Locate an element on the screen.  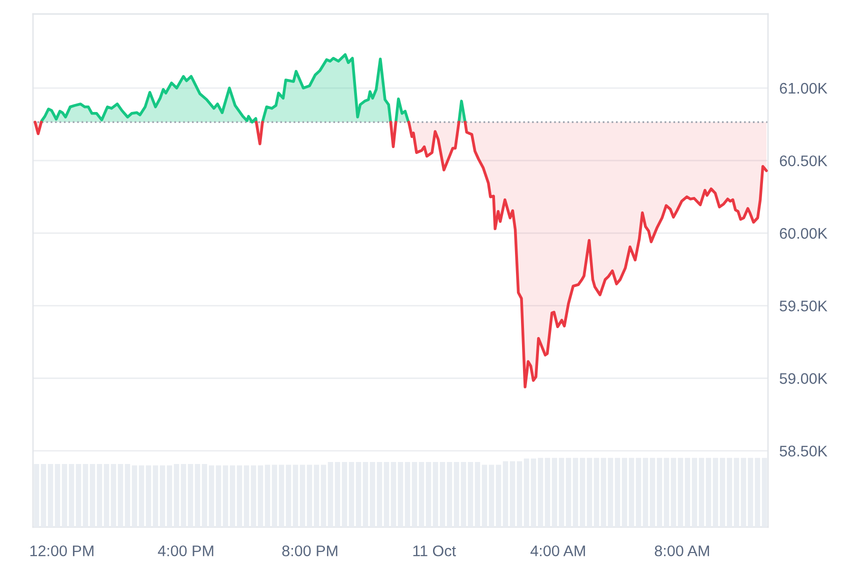
x-tick-label: 8:00 AM is located at coordinates (681, 550).